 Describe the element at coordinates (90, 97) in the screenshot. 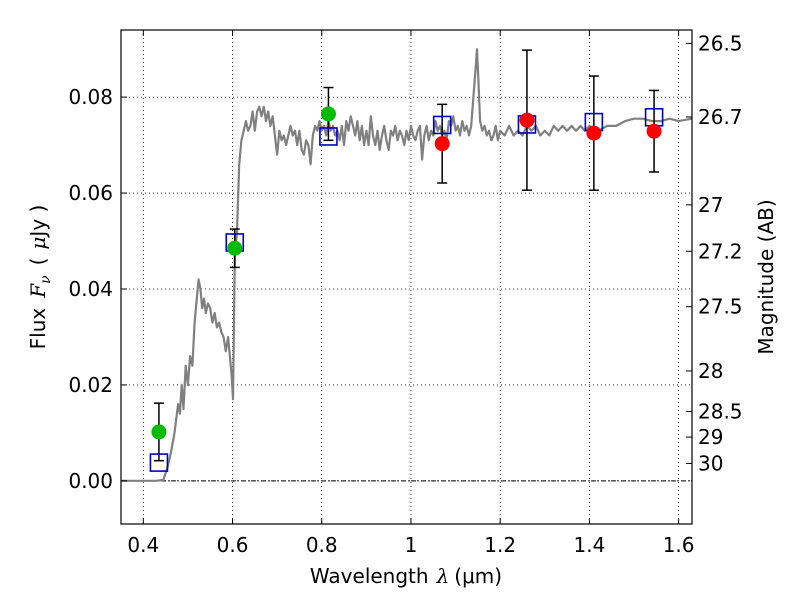

I see `y-tick-label: 0.08` at that location.